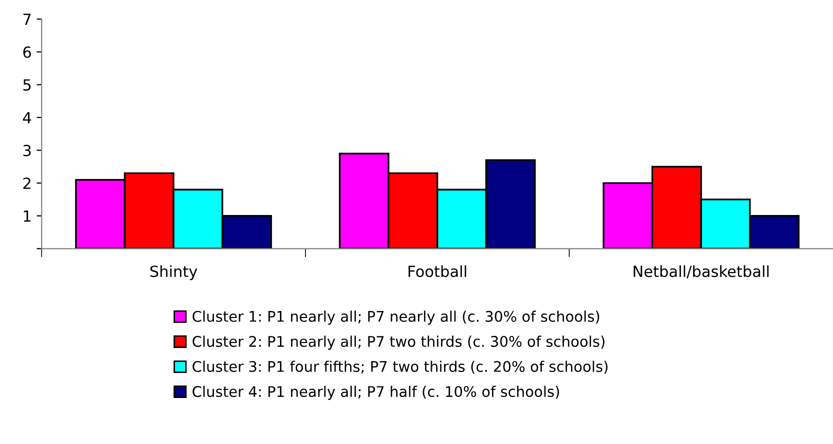 This screenshot has height=444, width=833. Describe the element at coordinates (27, 19) in the screenshot. I see `y-tick-label: 7` at that location.